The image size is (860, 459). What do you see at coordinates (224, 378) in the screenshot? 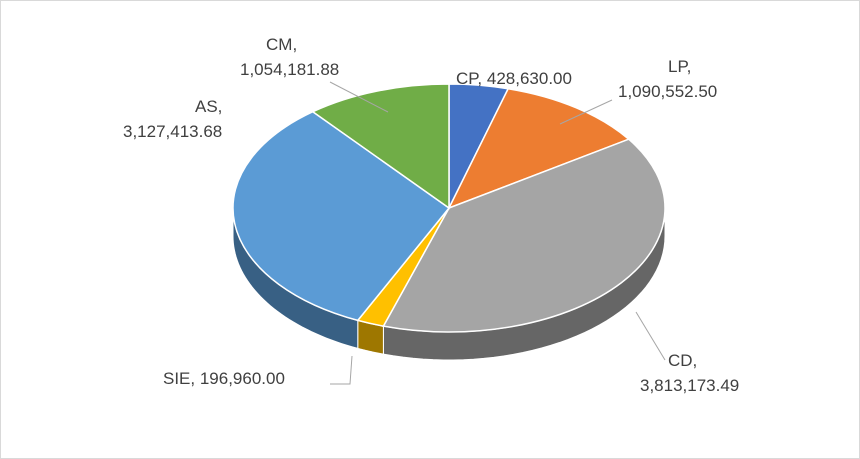
I see `data-label: SIE, 196,960.00` at bounding box center [224, 378].